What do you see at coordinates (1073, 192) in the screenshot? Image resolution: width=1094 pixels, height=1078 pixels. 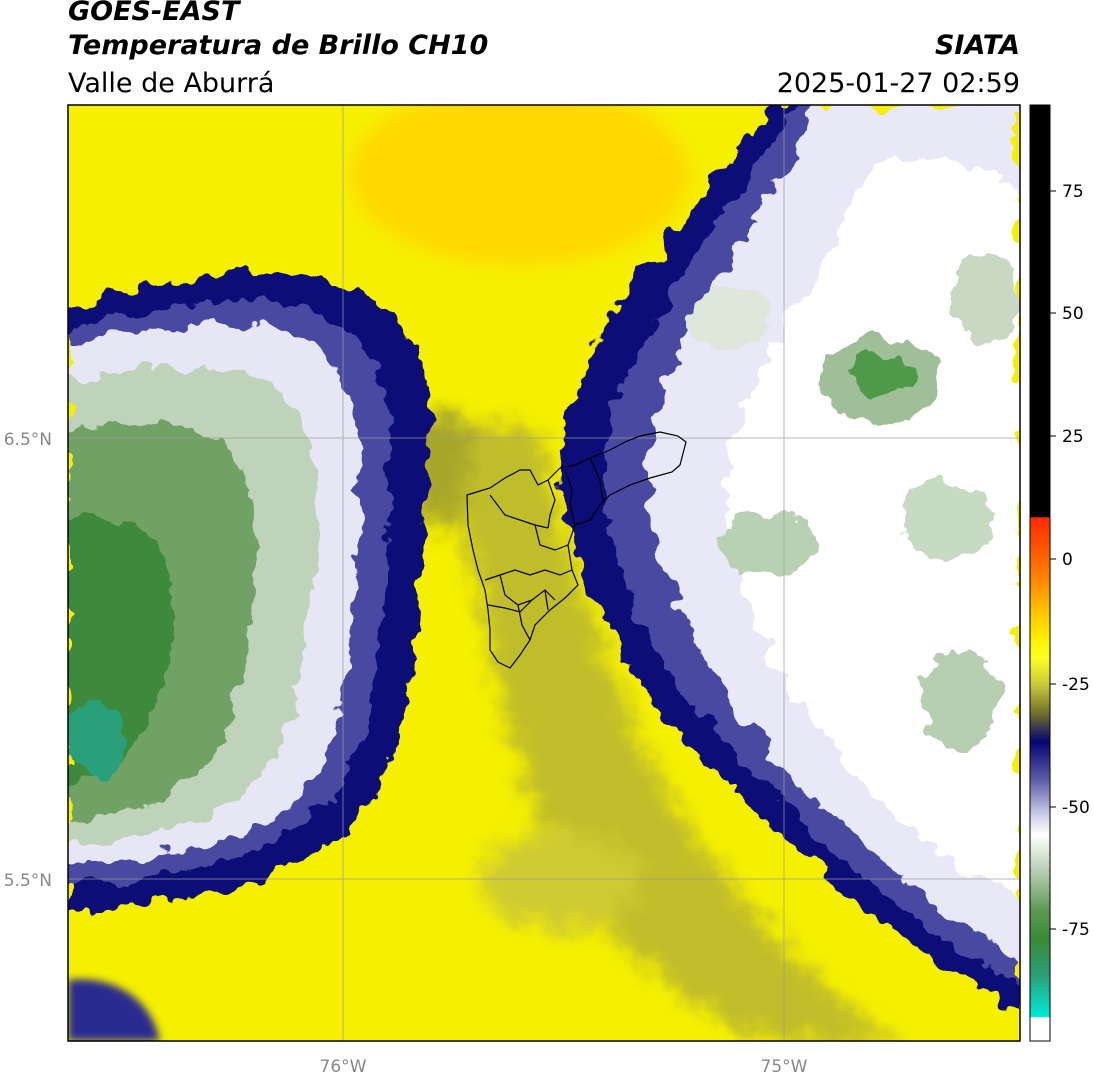 I see `colorbar-tick: 75` at bounding box center [1073, 192].